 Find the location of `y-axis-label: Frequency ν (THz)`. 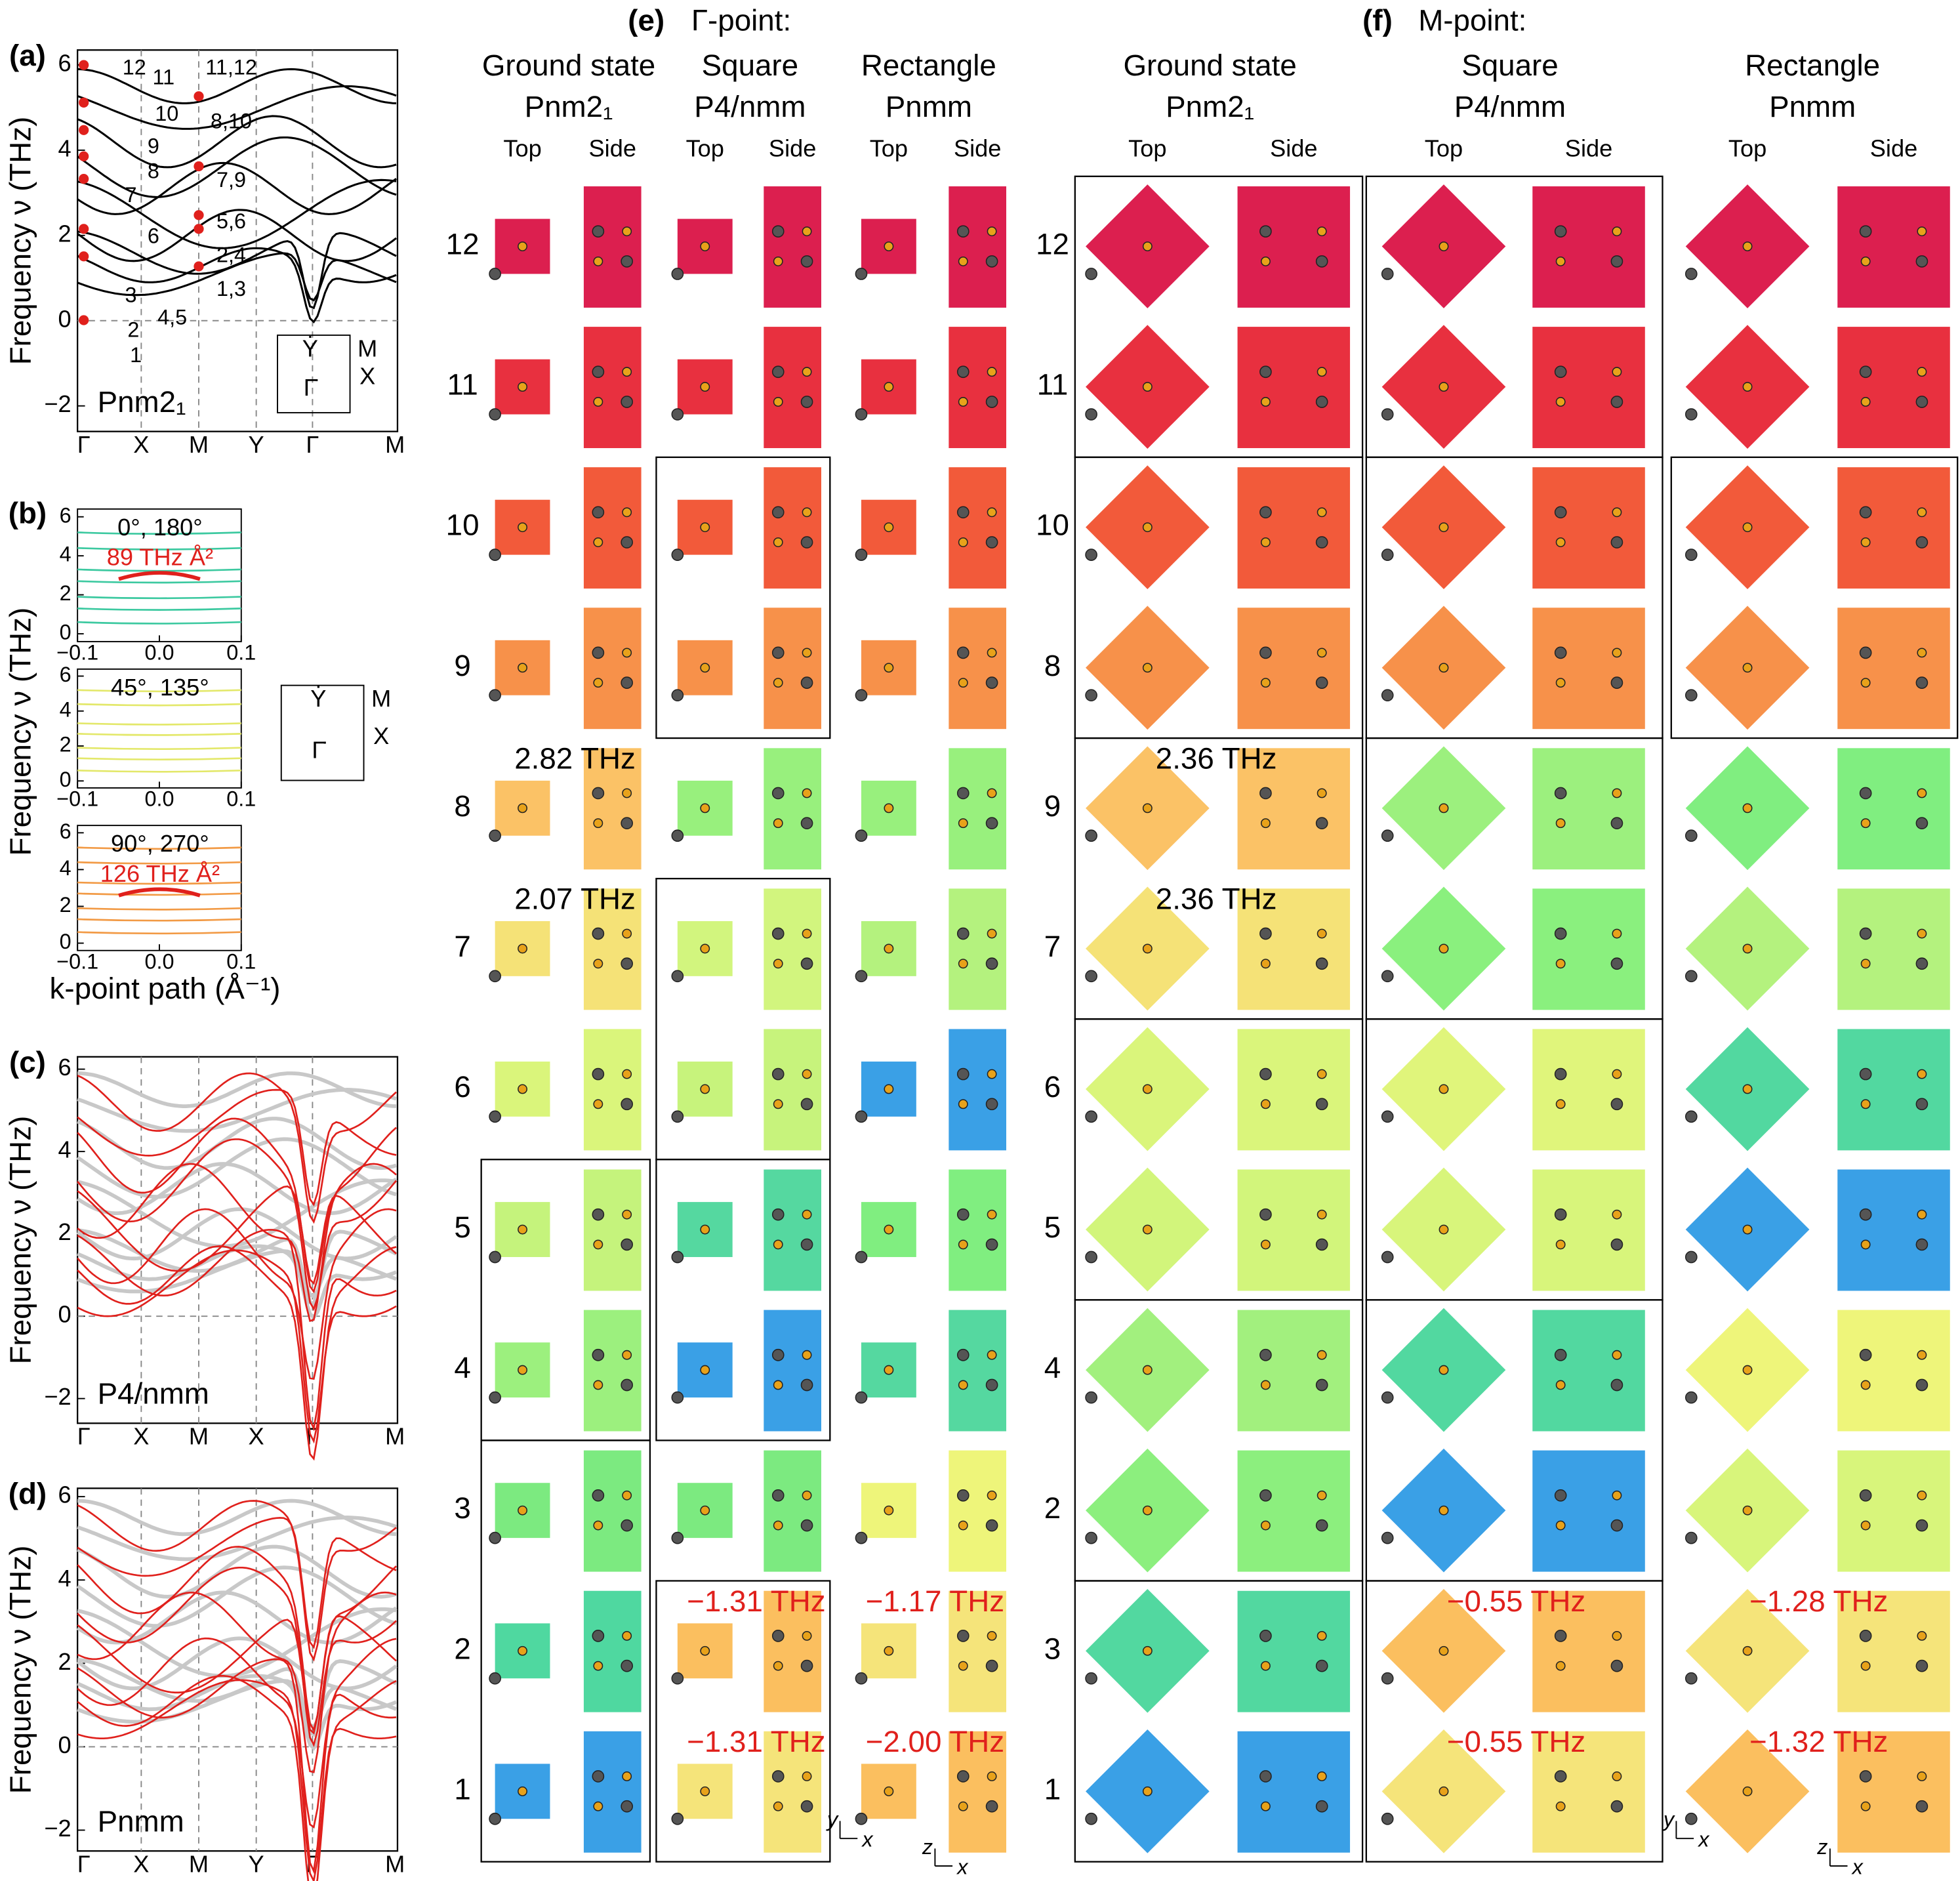

y-axis-label: Frequency ν (THz) is located at coordinates (20, 1669).